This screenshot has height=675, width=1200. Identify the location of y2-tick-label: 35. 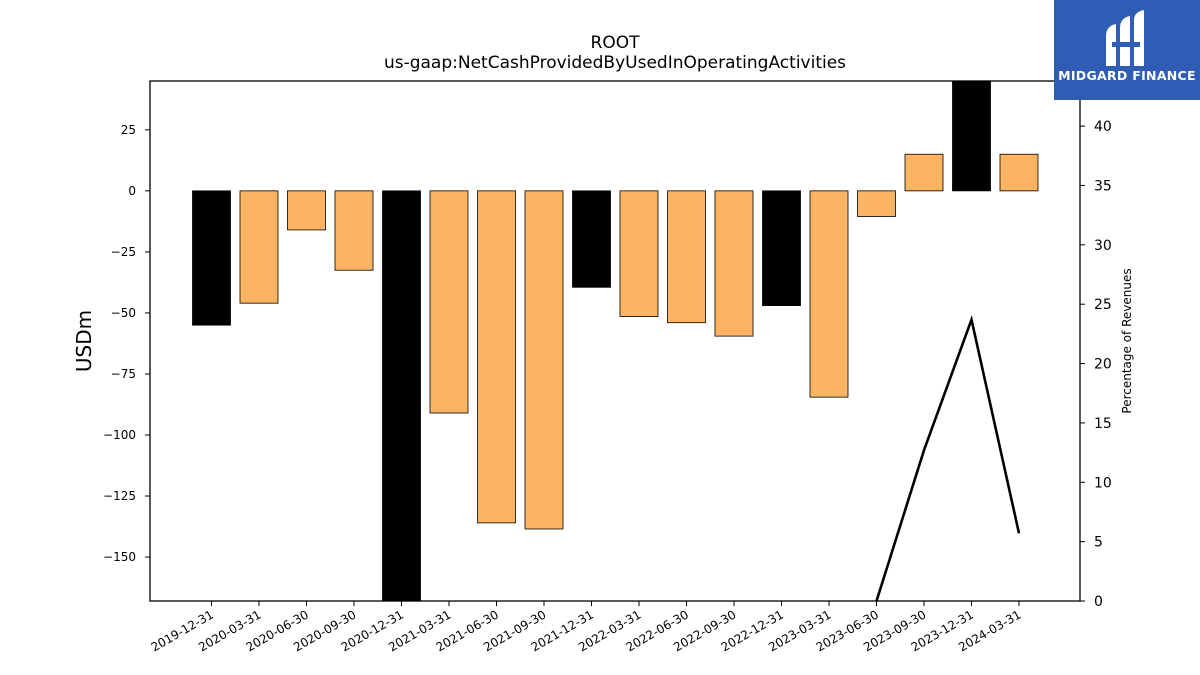
(1103, 186).